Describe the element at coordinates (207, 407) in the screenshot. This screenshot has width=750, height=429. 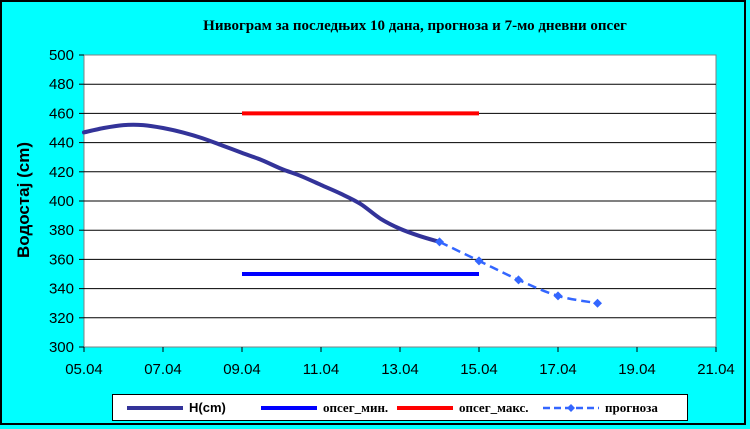
I see `legend-label-h: H(cm)` at that location.